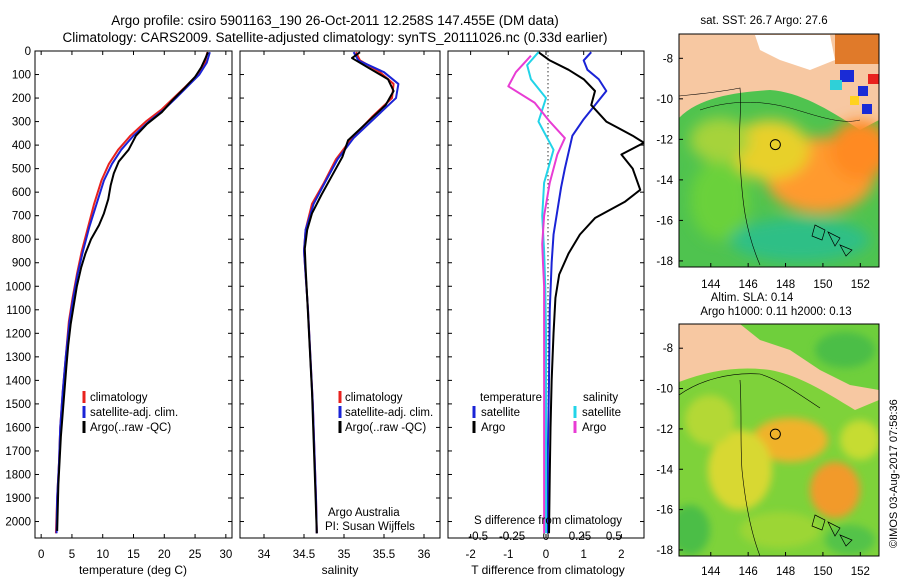  I want to click on lat-tick-label: -14, so click(664, 181).